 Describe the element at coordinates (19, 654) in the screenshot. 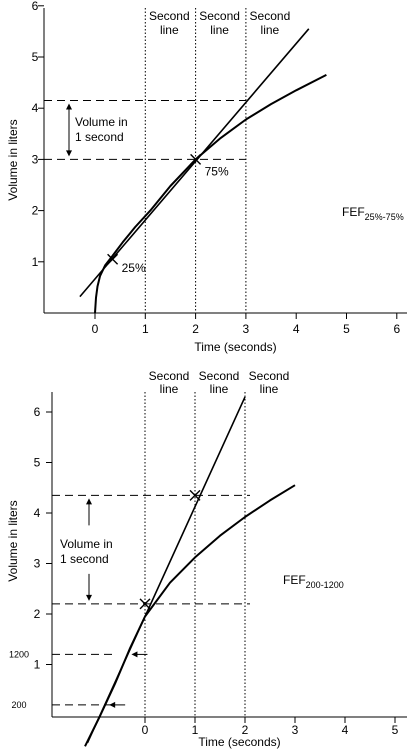

I see `level-tick-label: 1200` at that location.